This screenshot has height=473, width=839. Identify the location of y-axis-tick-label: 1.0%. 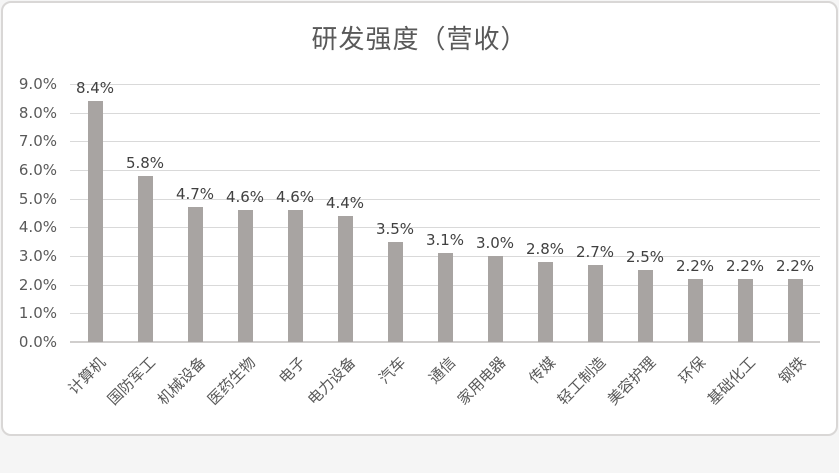
(37, 313).